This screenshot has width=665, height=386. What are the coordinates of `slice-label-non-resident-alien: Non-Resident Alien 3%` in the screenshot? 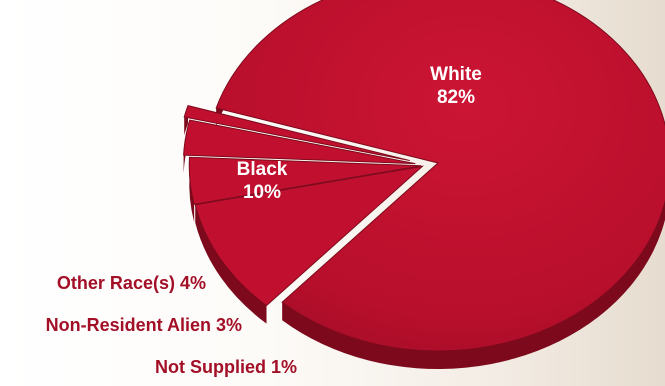 It's located at (144, 325).